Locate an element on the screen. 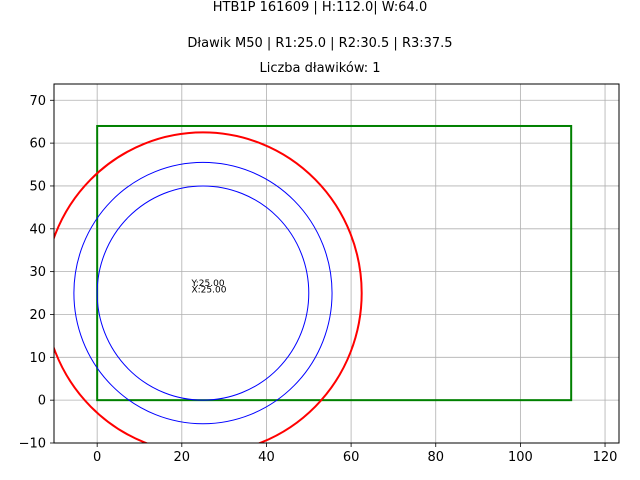  y-axis-ticks: −10 0 10 20 30 40 50 60 70 is located at coordinates (36, 273).